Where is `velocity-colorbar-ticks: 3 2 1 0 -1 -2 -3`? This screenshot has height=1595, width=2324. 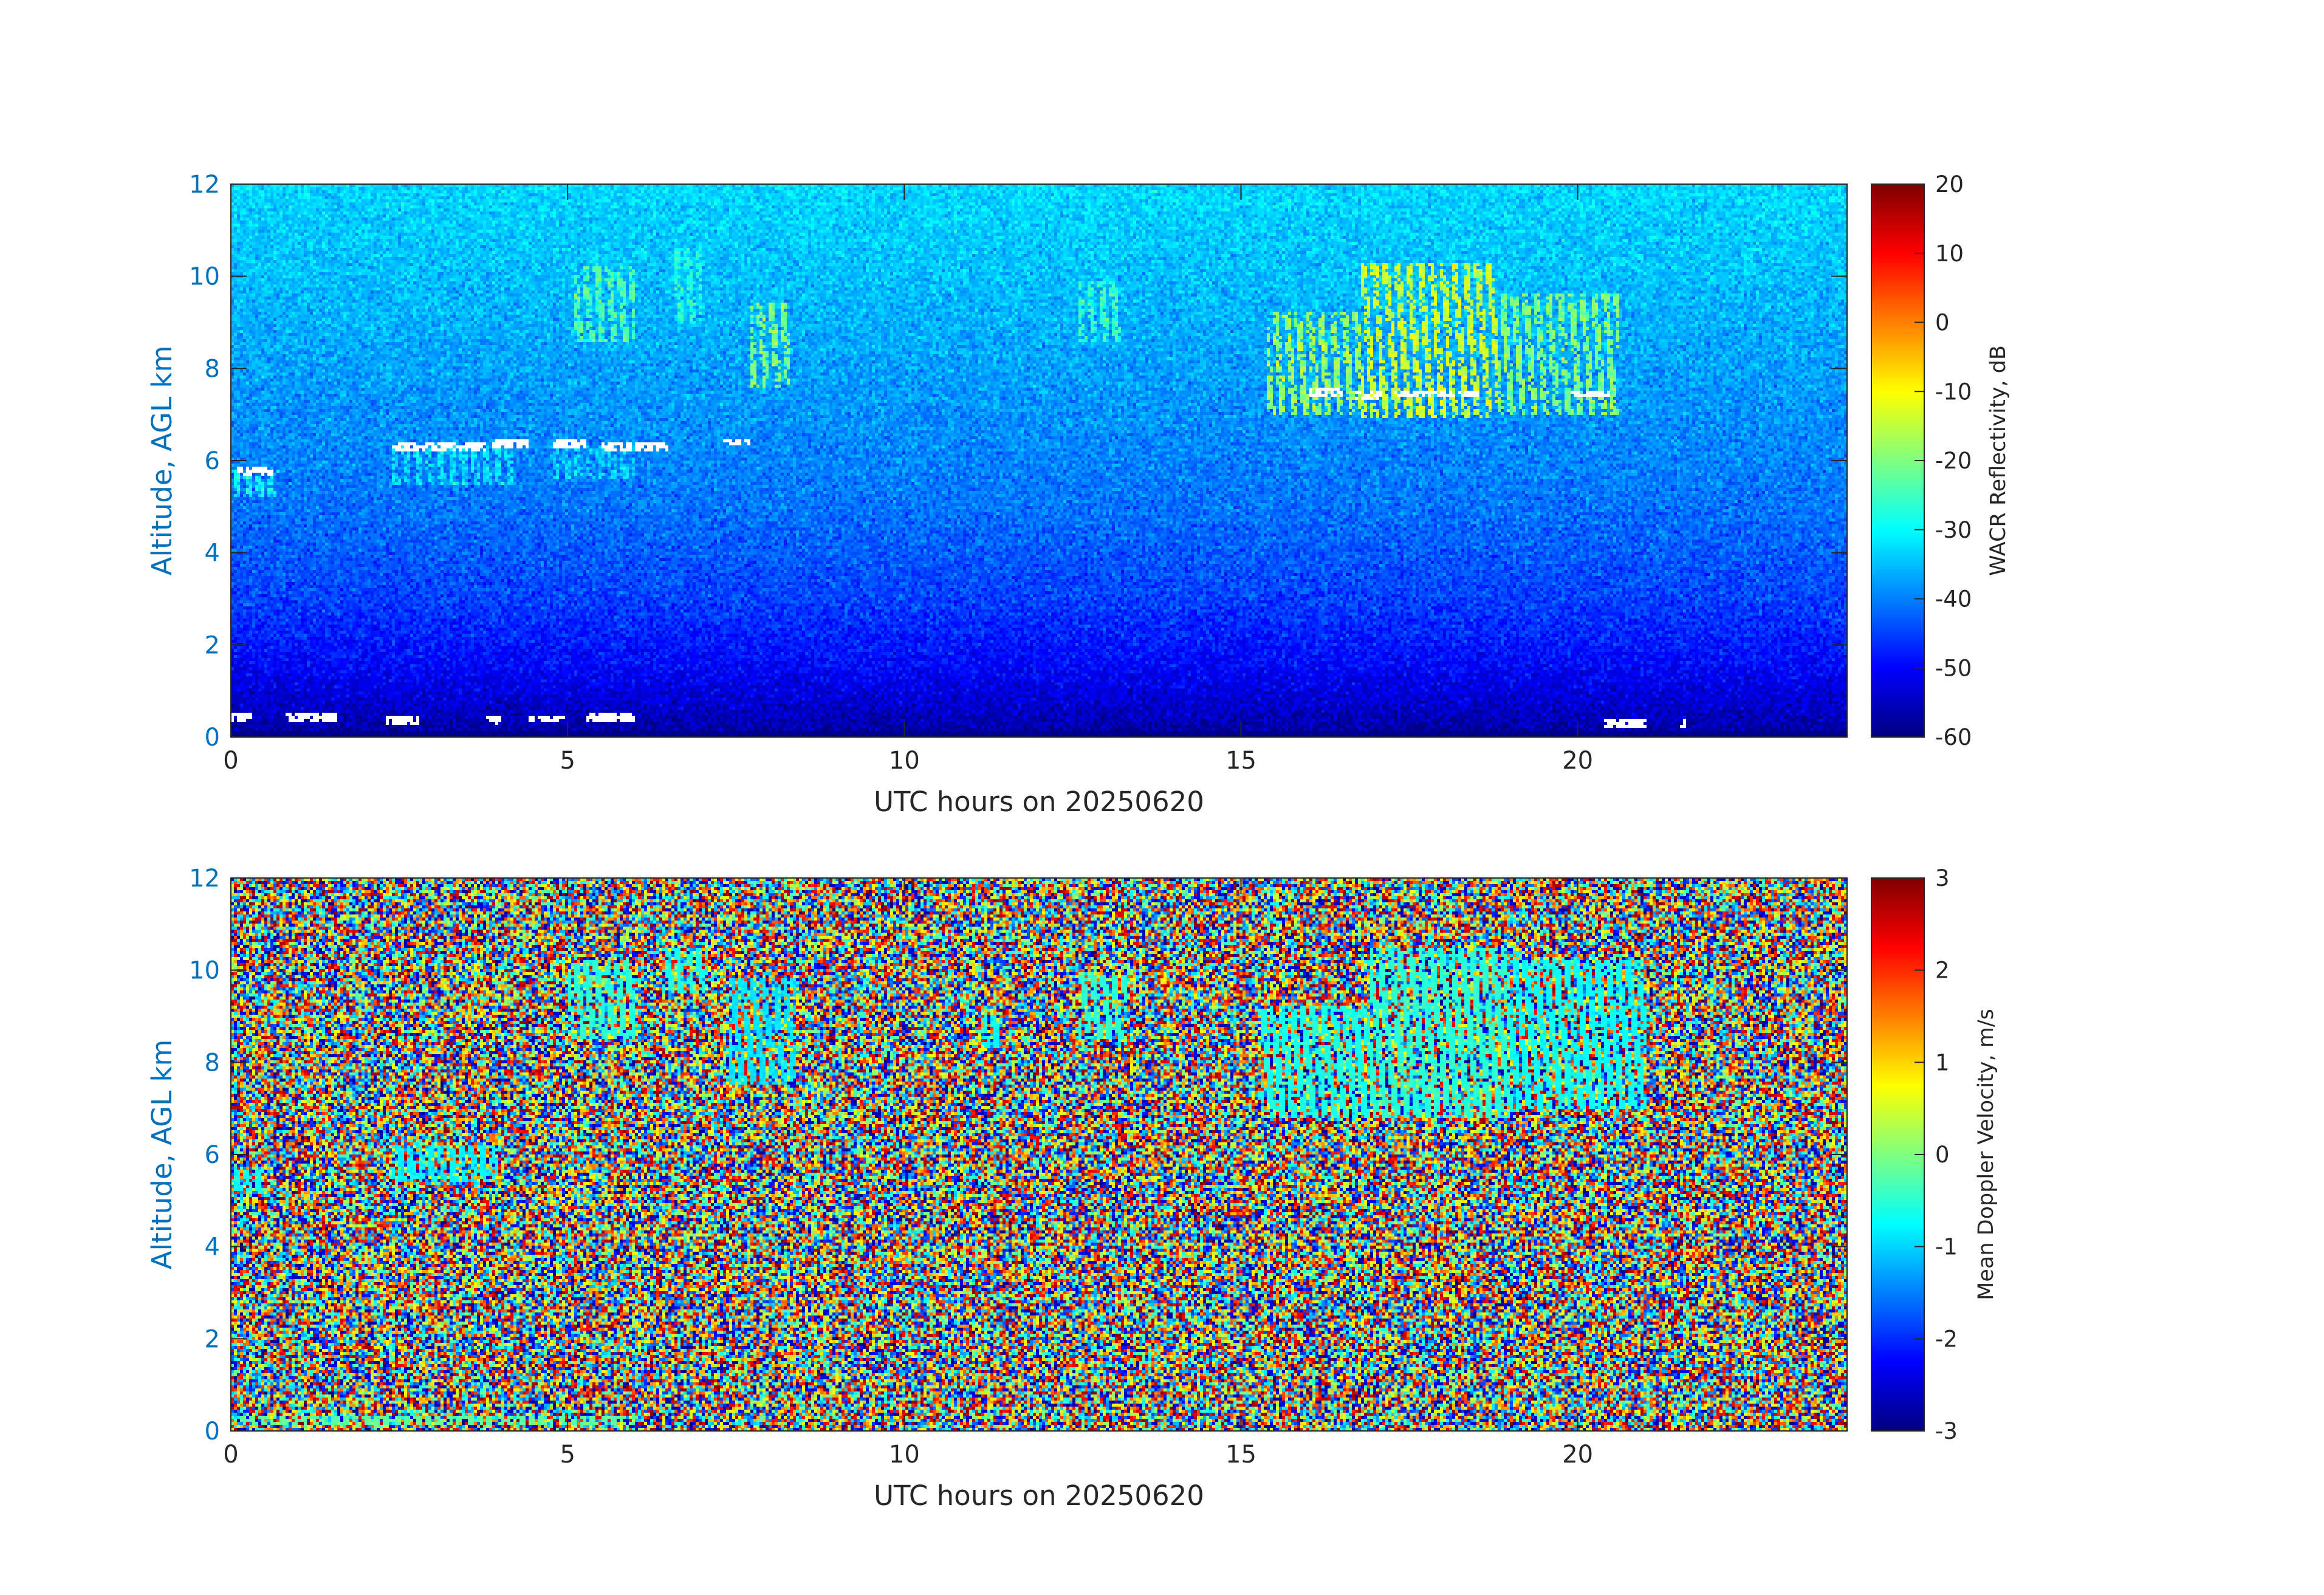
velocity-colorbar-ticks: 3 2 1 0 -1 -2 -3 is located at coordinates (1936, 1154).